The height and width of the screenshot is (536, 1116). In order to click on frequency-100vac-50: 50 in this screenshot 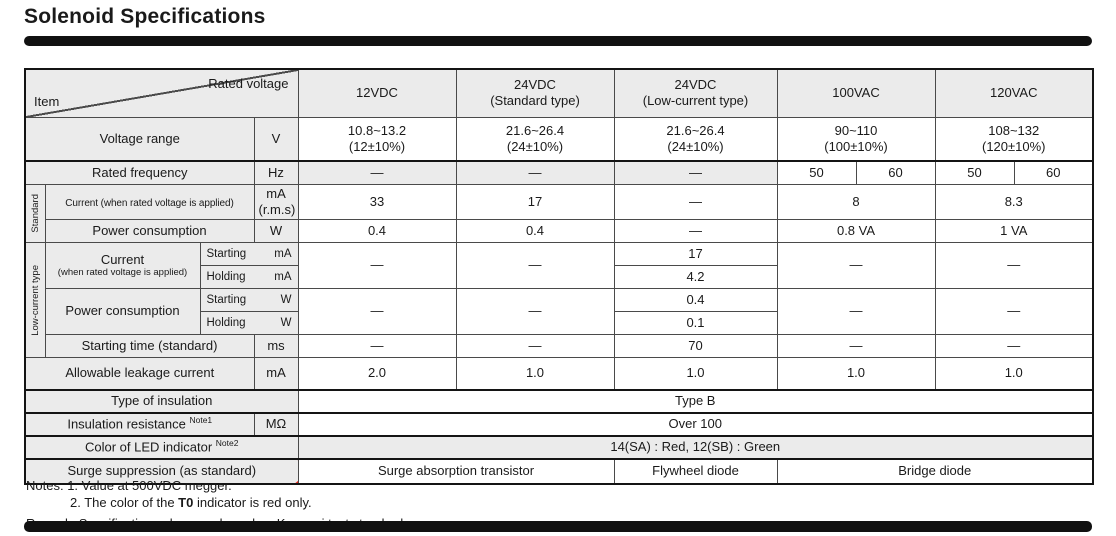, I will do `click(816, 172)`.